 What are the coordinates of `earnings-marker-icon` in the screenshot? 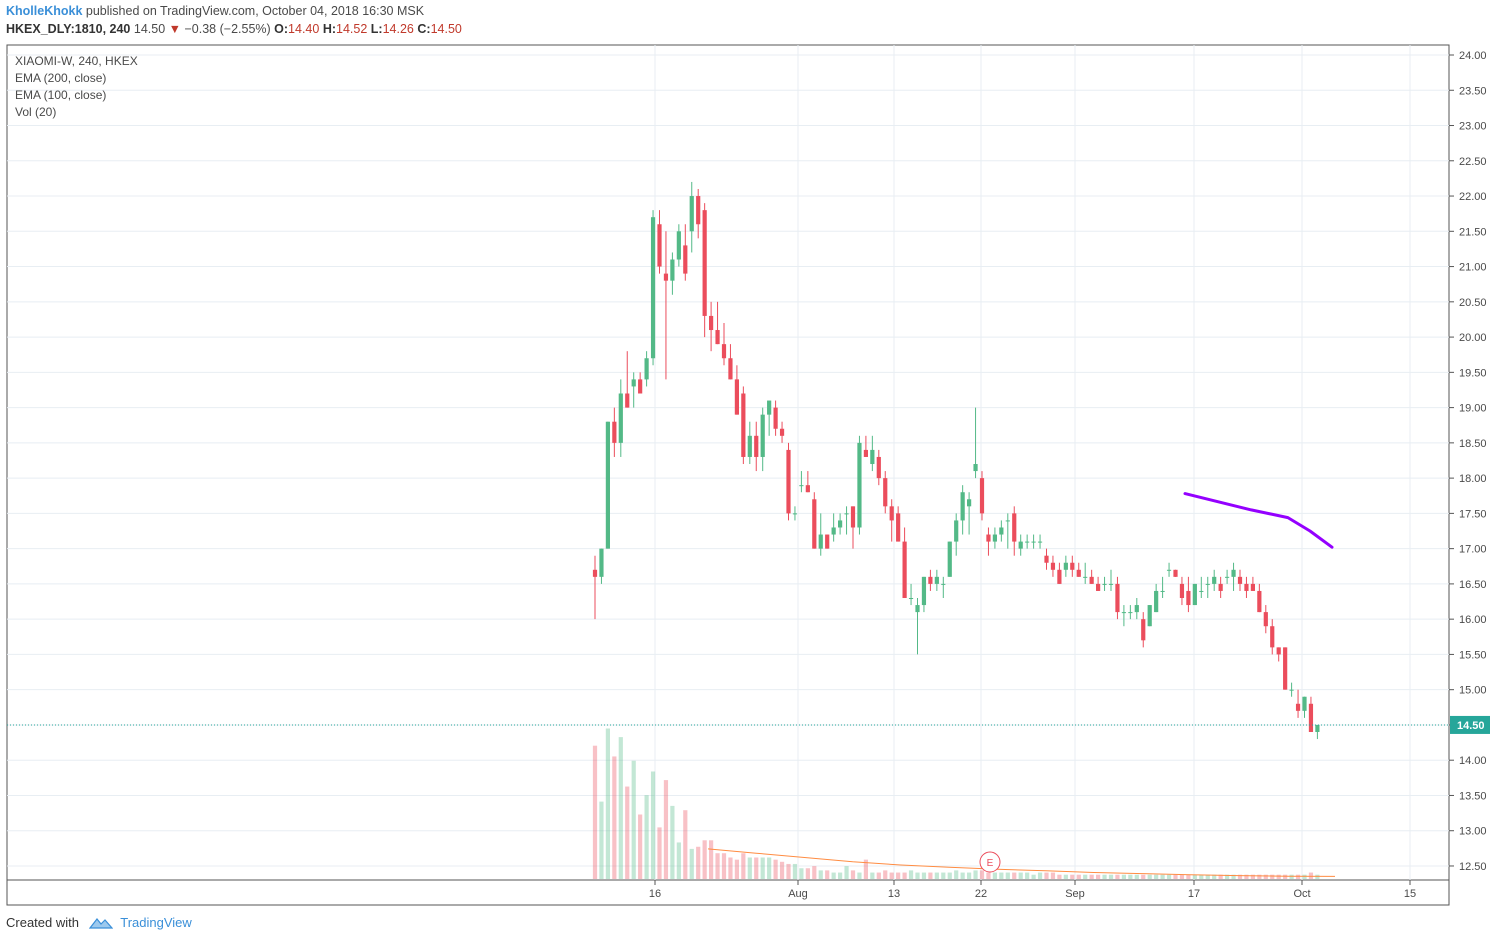 It's located at (990, 862).